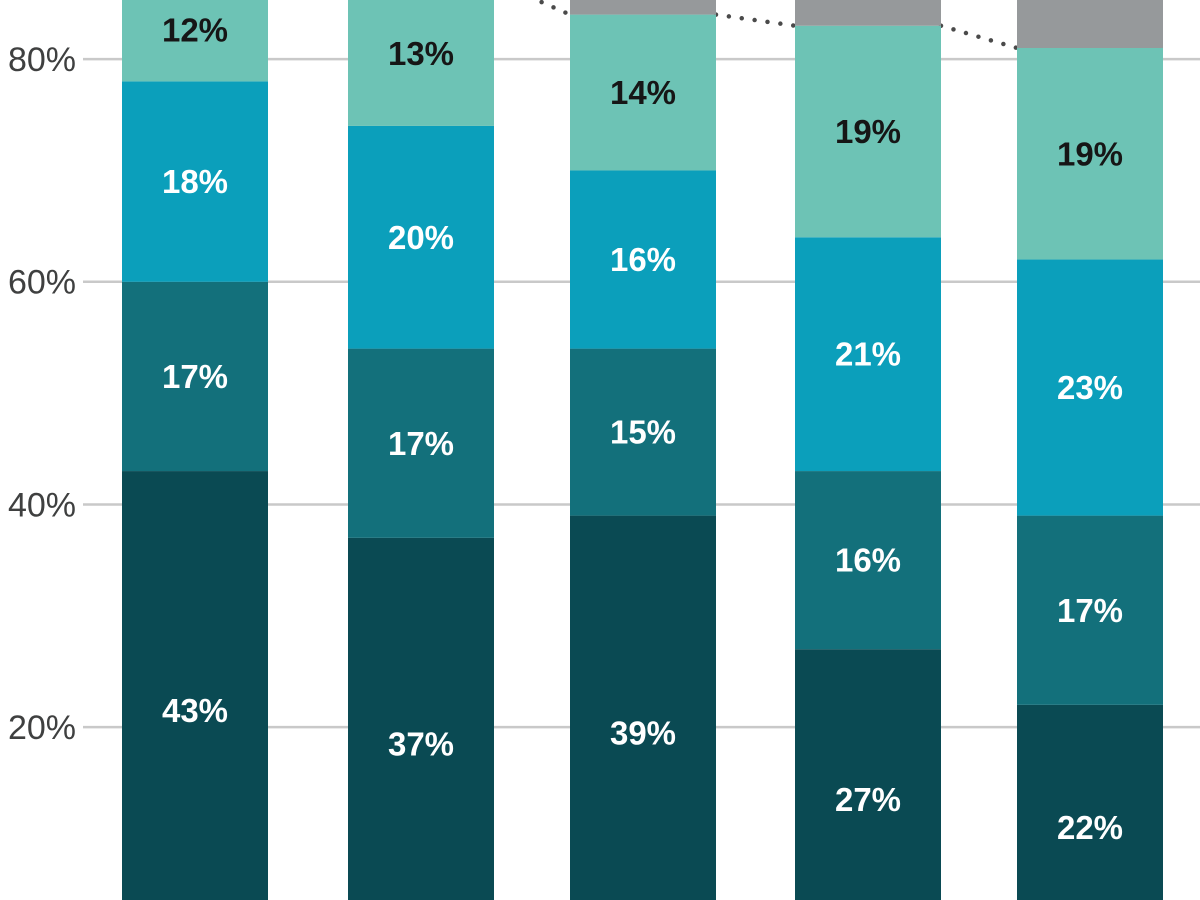 The height and width of the screenshot is (900, 1200). Describe the element at coordinates (868, 799) in the screenshot. I see `bar-segment-label: 27%` at that location.